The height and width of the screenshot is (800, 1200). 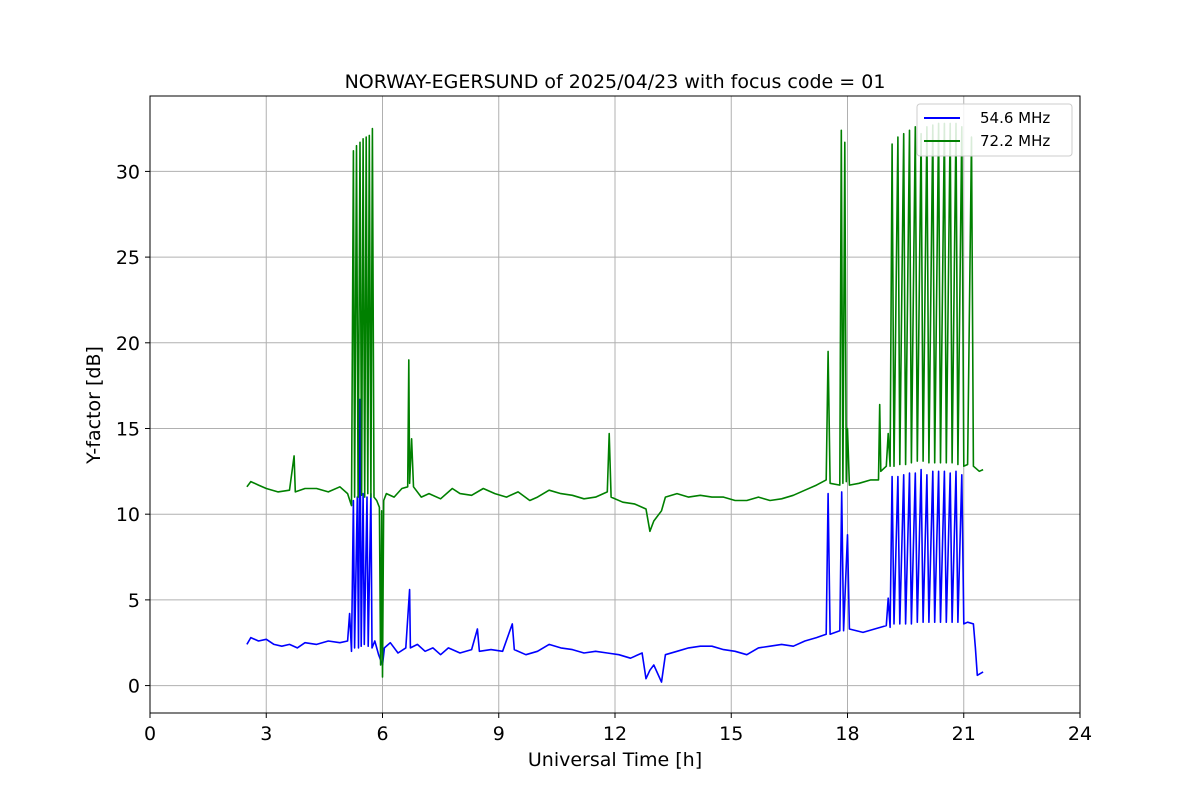 I want to click on y-tick-label: 0, so click(x=134, y=687).